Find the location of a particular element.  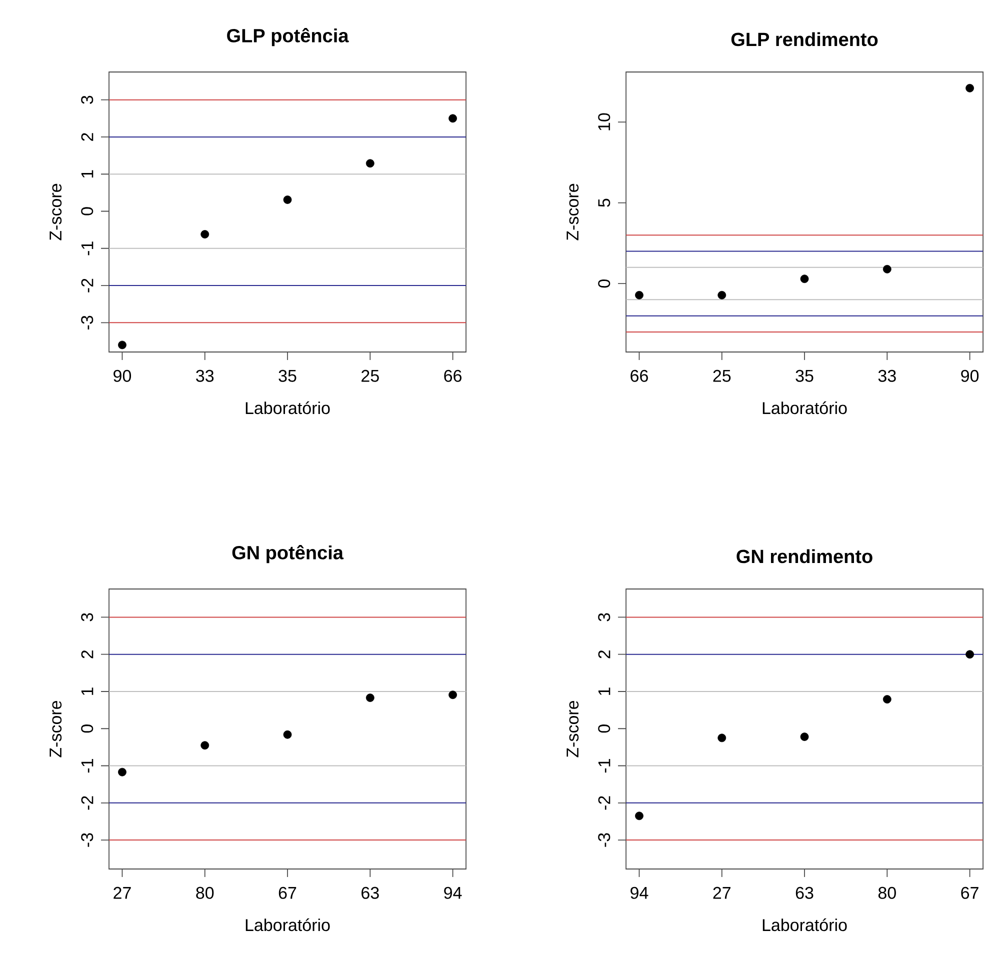

y-tick-label: 10 is located at coordinates (604, 121).